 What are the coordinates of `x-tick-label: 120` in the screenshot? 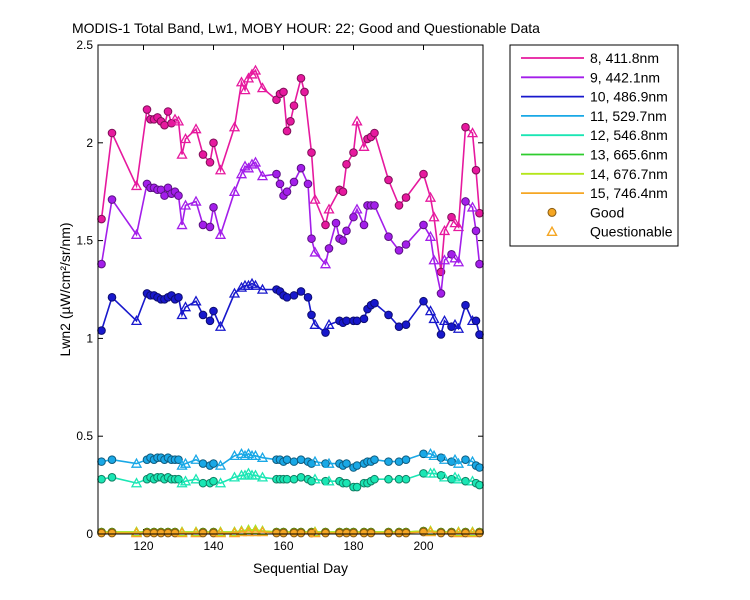 It's located at (143, 546).